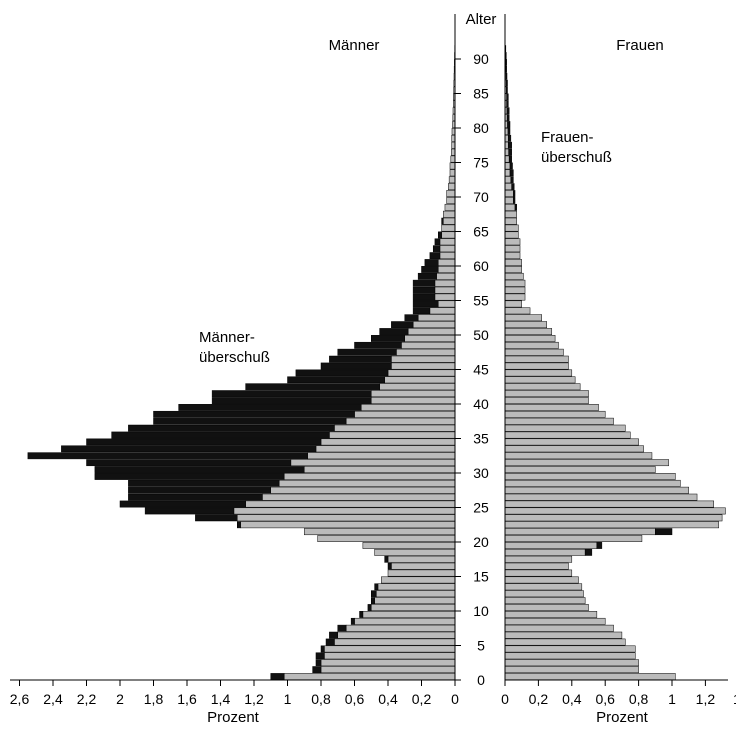  I want to click on annotation-line: Männer-, so click(227, 337).